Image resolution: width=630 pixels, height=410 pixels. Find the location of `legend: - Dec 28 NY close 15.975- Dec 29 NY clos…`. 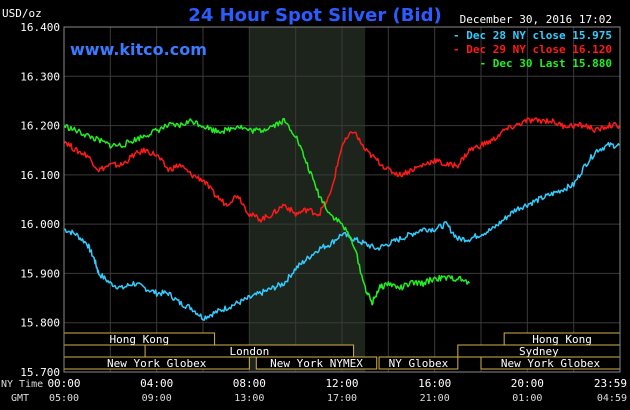

legend: - Dec 28 NY close 15.975- Dec 29 NY clos… is located at coordinates (532, 49).